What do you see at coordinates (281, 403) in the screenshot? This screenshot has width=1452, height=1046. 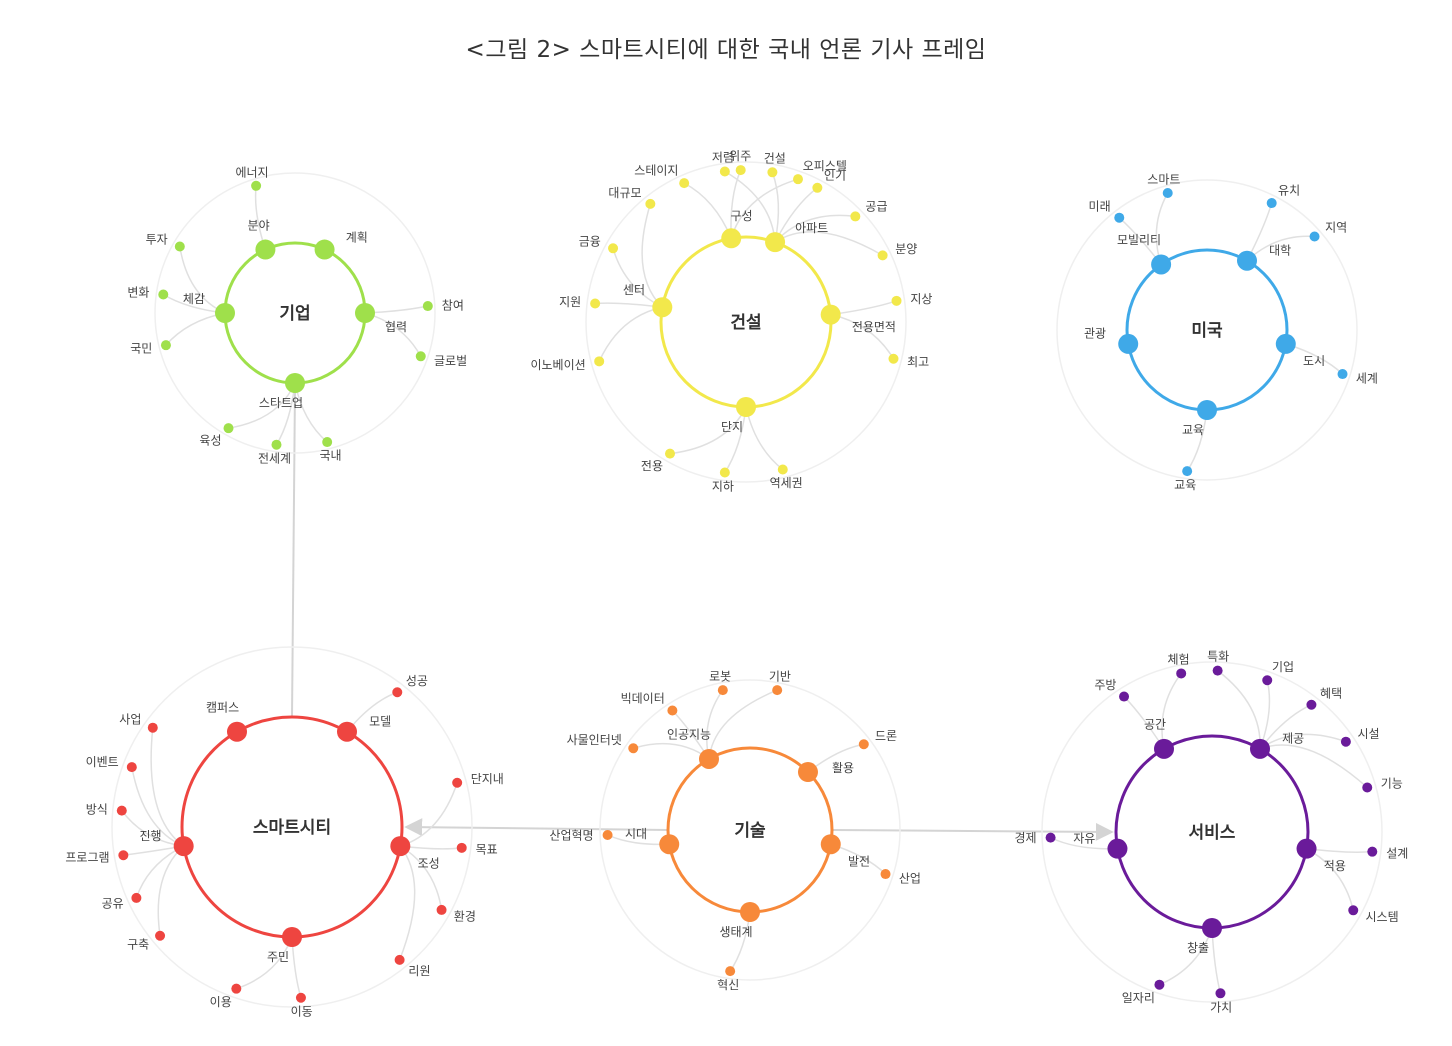 I see `hub-label: 스타트업` at bounding box center [281, 403].